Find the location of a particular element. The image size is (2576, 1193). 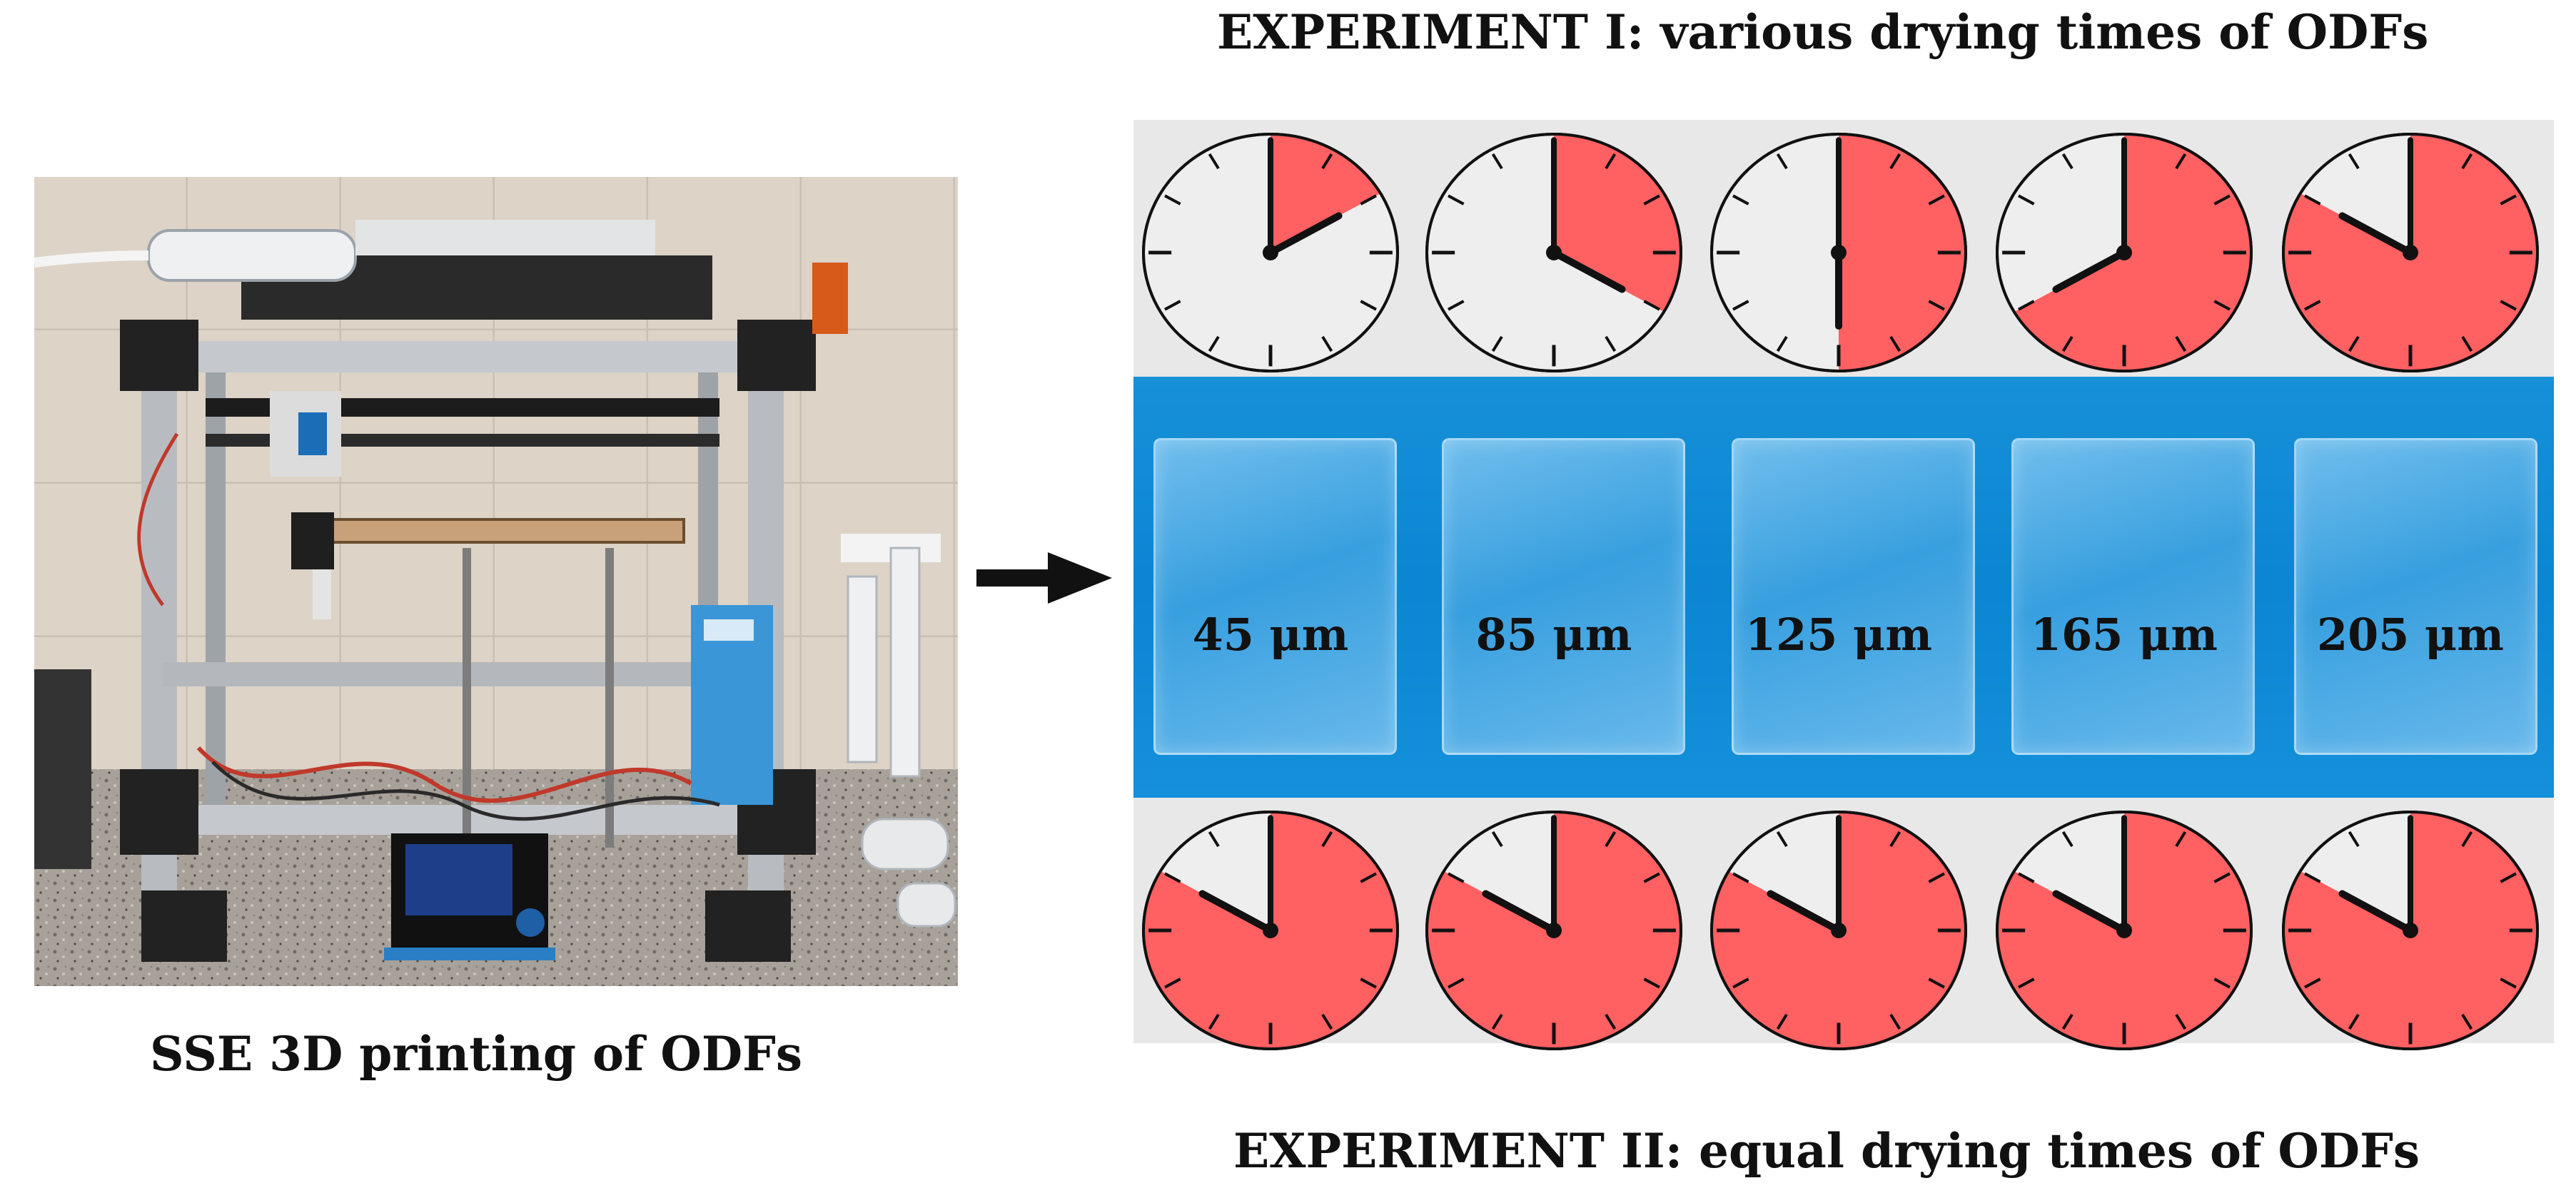

film-thickness-label-3: 125 μm is located at coordinates (1838, 635).